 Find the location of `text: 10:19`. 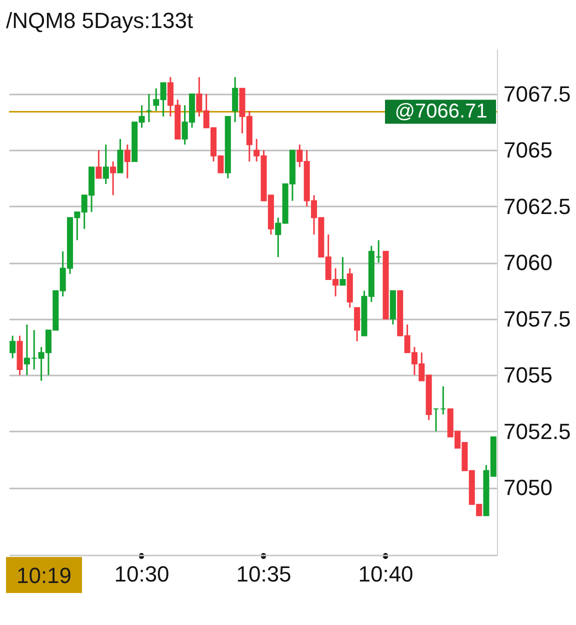

text: 10:19 is located at coordinates (44, 575).